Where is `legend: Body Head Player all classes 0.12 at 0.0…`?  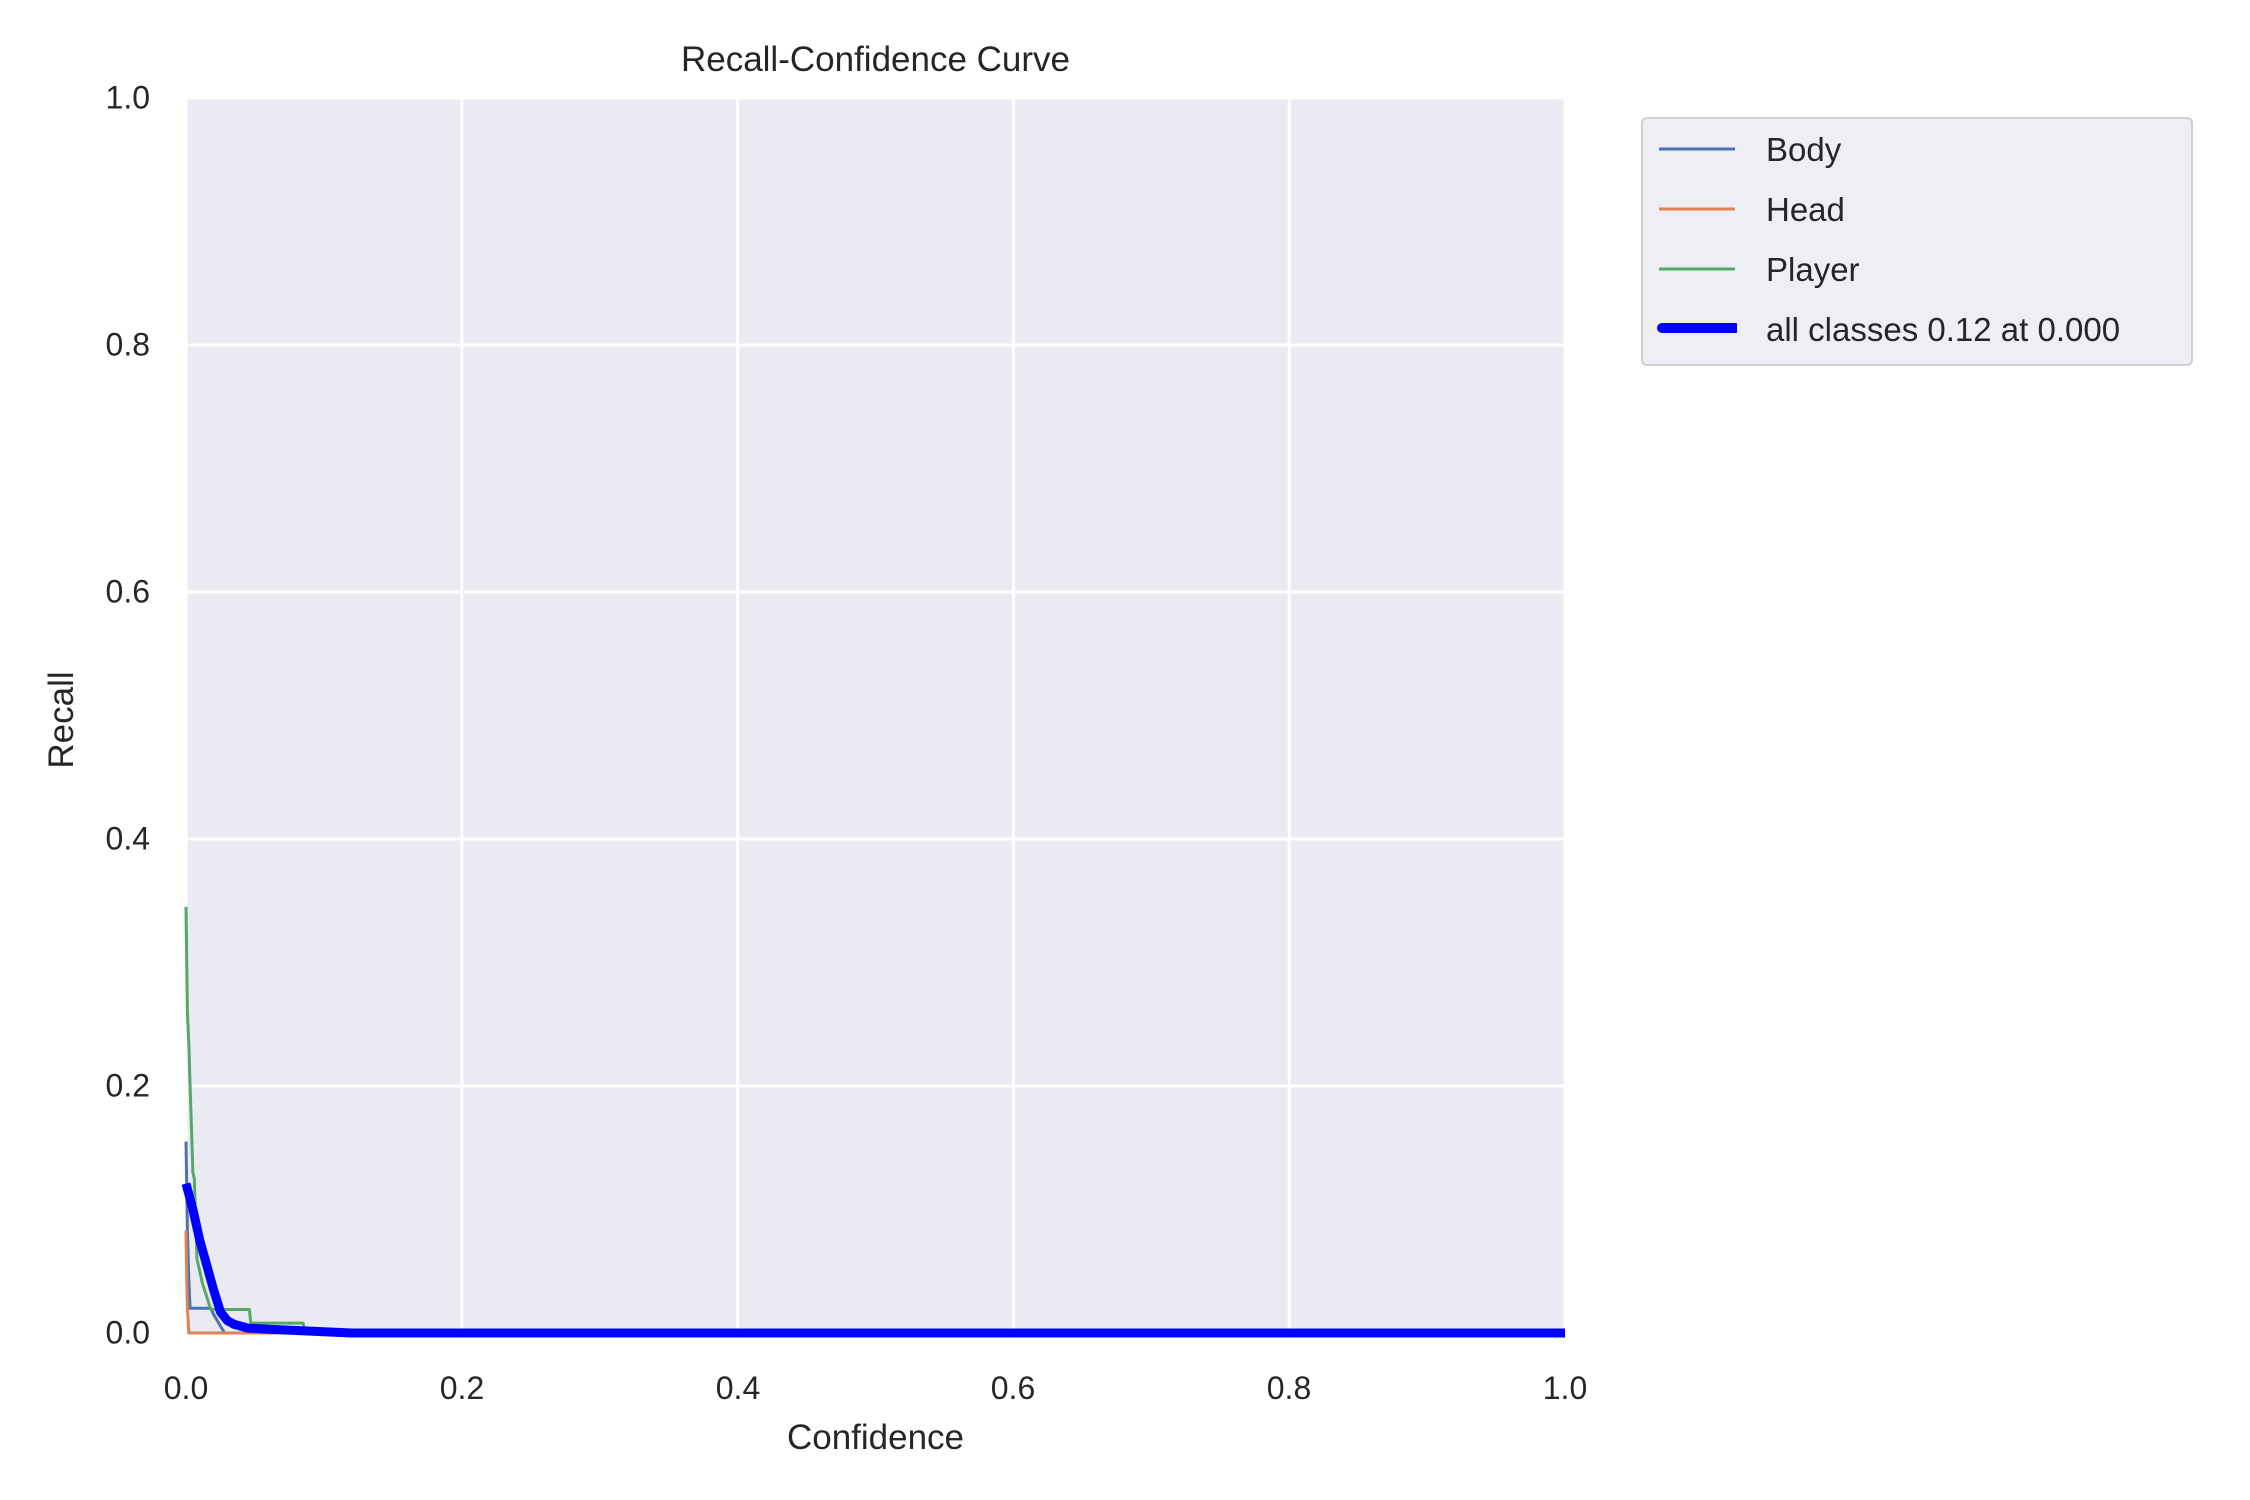
legend: Body Head Player all classes 0.12 at 0.0… is located at coordinates (1917, 241).